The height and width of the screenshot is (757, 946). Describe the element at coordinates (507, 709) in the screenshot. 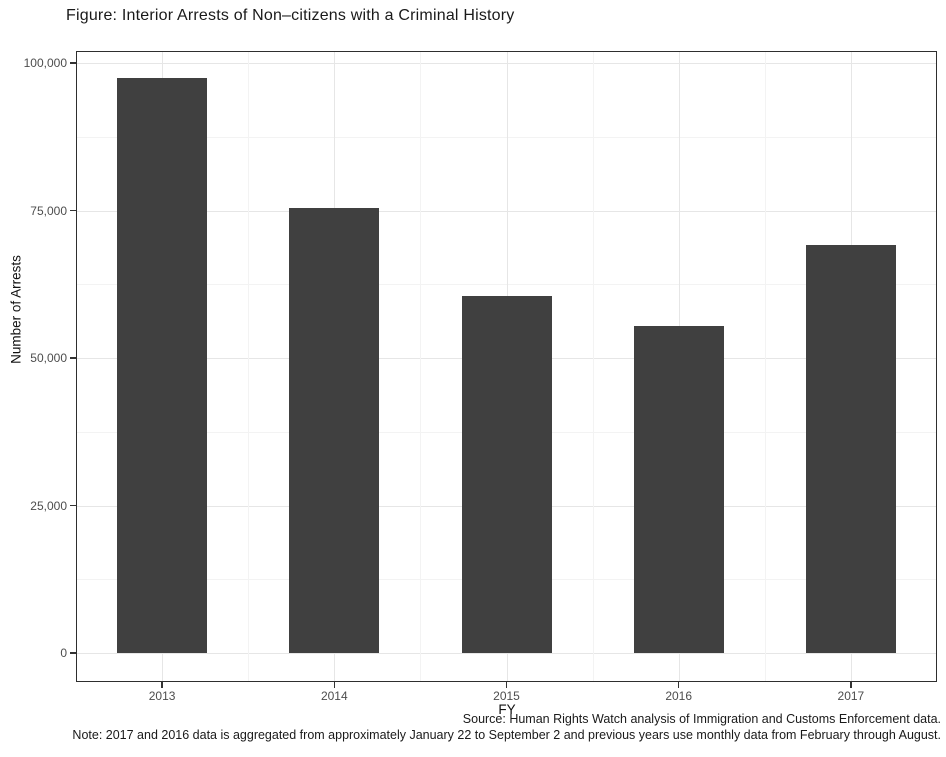

I see `x-axis-title: FY` at that location.